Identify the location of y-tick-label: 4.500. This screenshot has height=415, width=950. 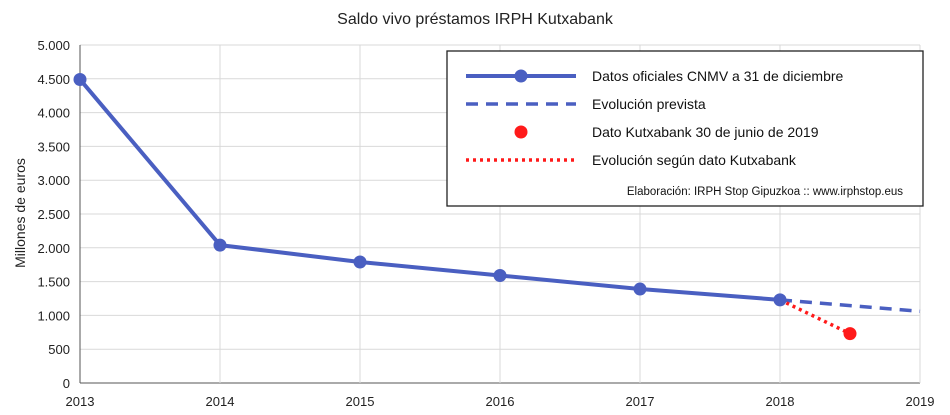
(53, 79).